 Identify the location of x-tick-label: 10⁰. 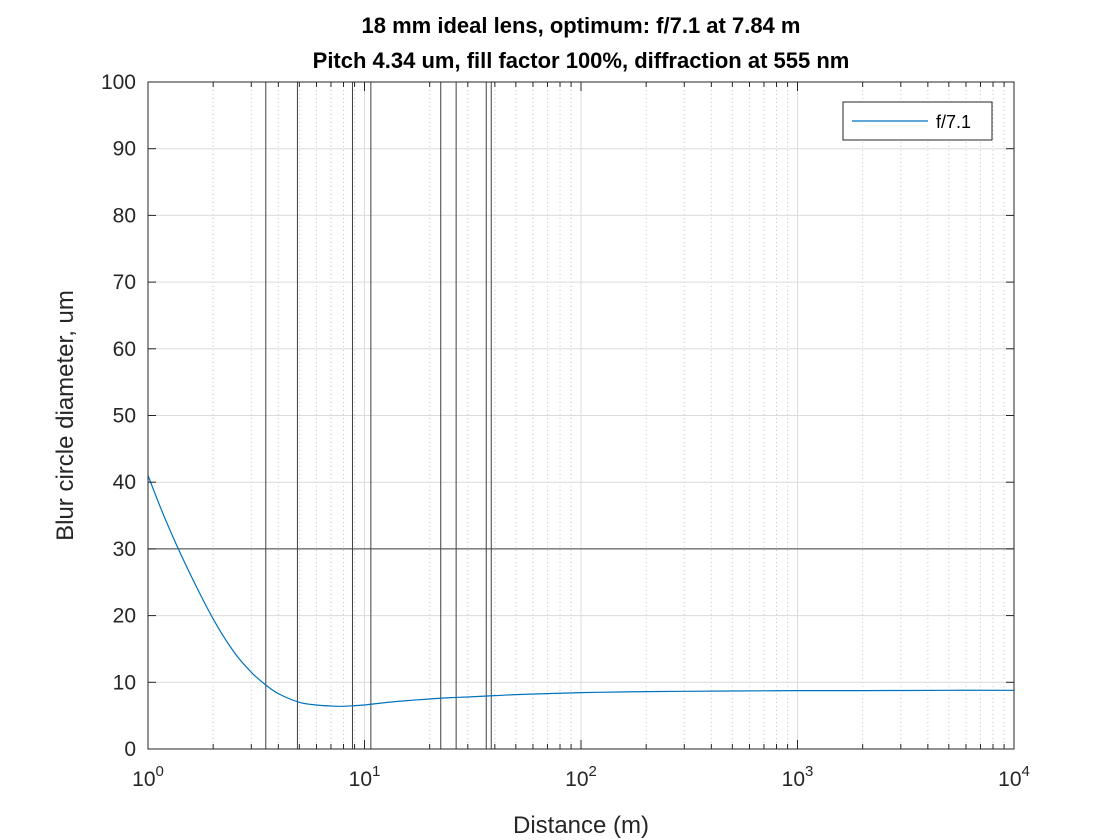
(148, 777).